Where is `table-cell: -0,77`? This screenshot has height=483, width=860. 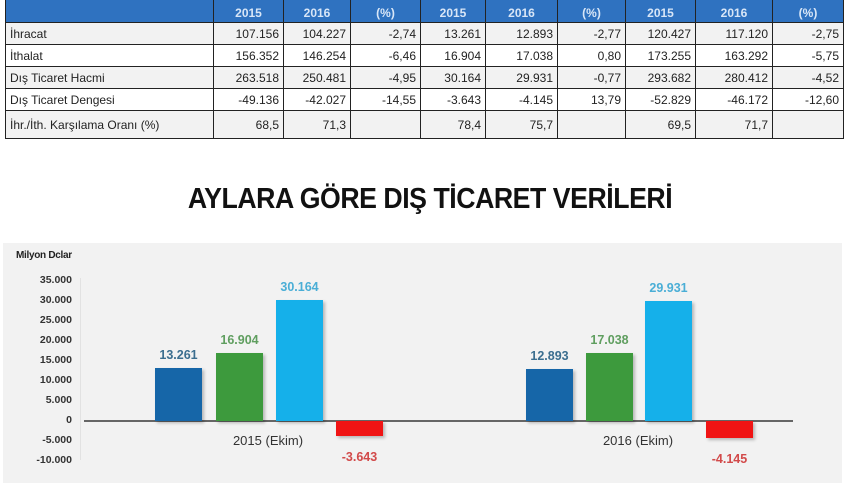
table-cell: -0,77 is located at coordinates (591, 77).